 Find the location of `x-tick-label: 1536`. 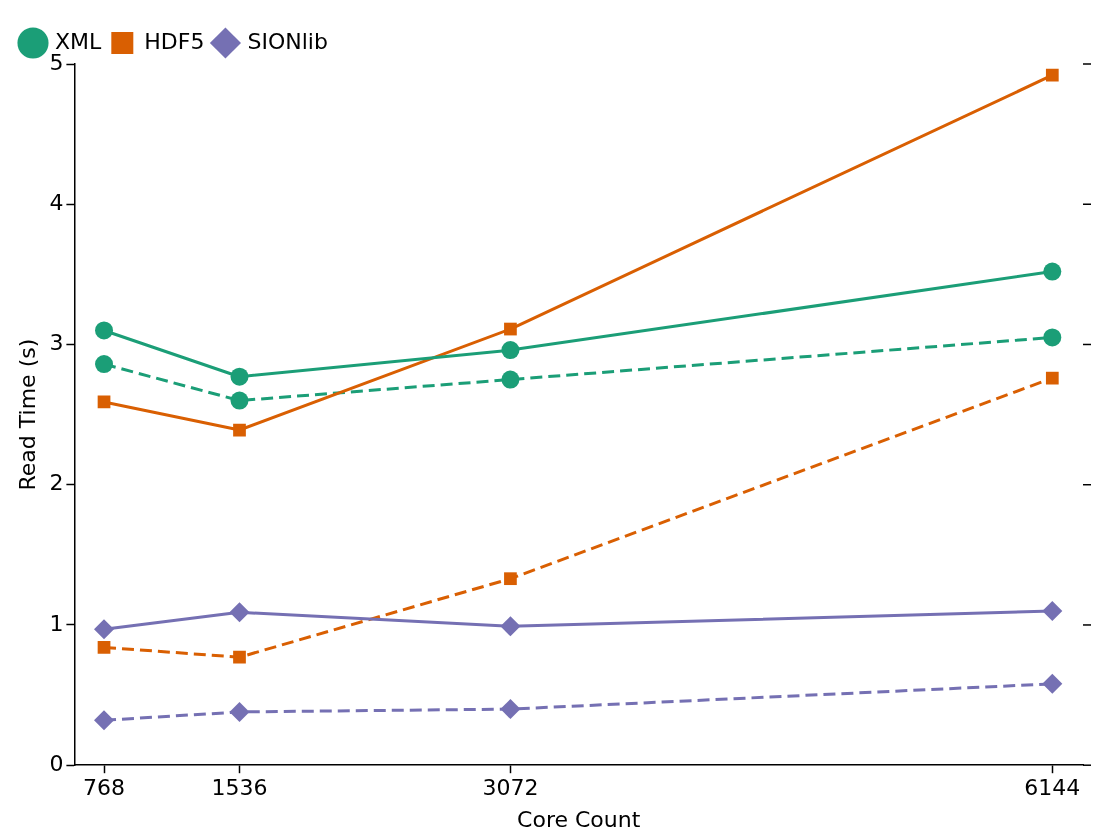

x-tick-label: 1536 is located at coordinates (239, 788).